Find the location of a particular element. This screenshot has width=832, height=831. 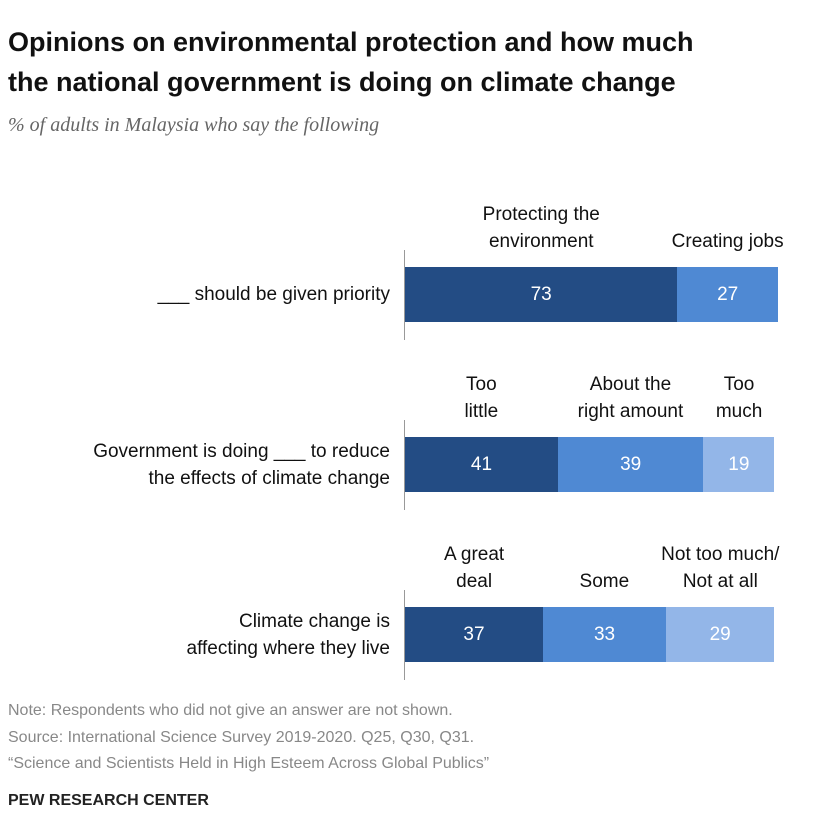

value-label: 41 is located at coordinates (481, 464).